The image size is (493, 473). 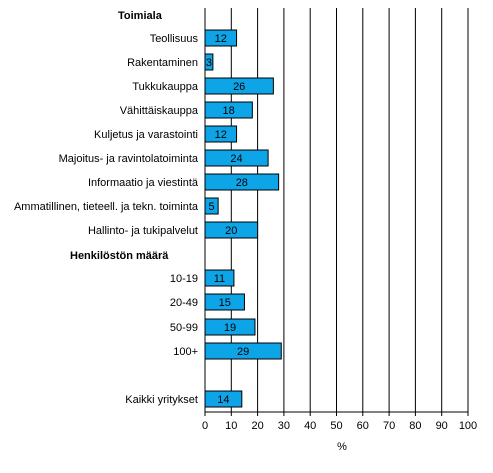 I want to click on x-tick-label-70: 70, so click(x=389, y=426).